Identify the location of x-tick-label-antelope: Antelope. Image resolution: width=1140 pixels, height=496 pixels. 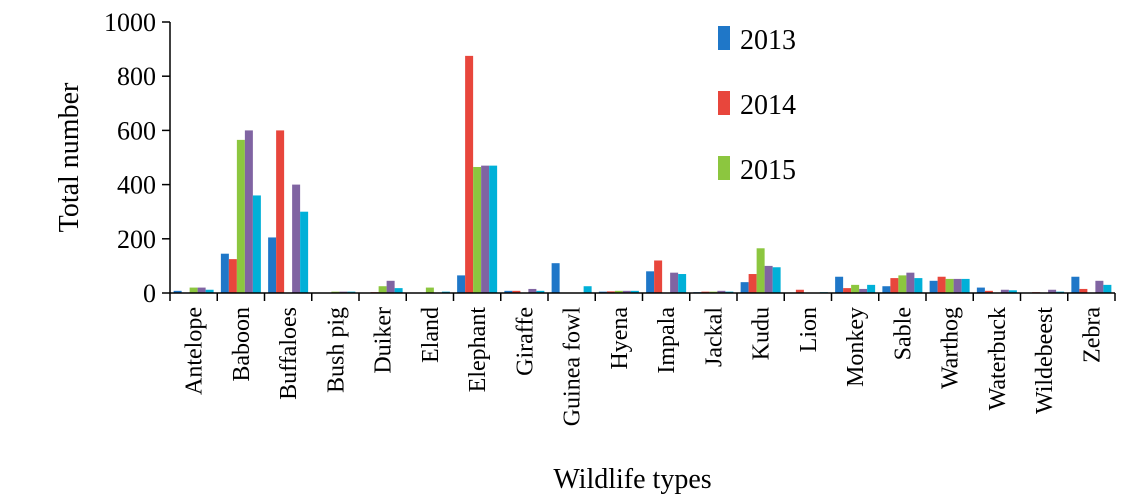
(195, 351).